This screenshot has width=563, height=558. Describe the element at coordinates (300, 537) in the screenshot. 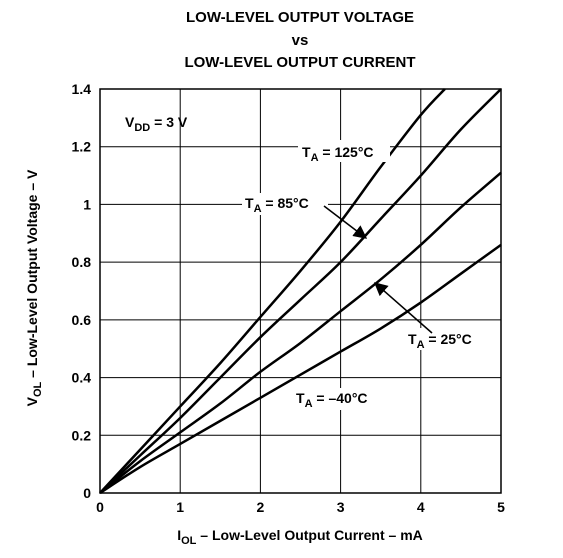

I see `x-axis-label: IOL – Low-Level Output Current – mA` at that location.